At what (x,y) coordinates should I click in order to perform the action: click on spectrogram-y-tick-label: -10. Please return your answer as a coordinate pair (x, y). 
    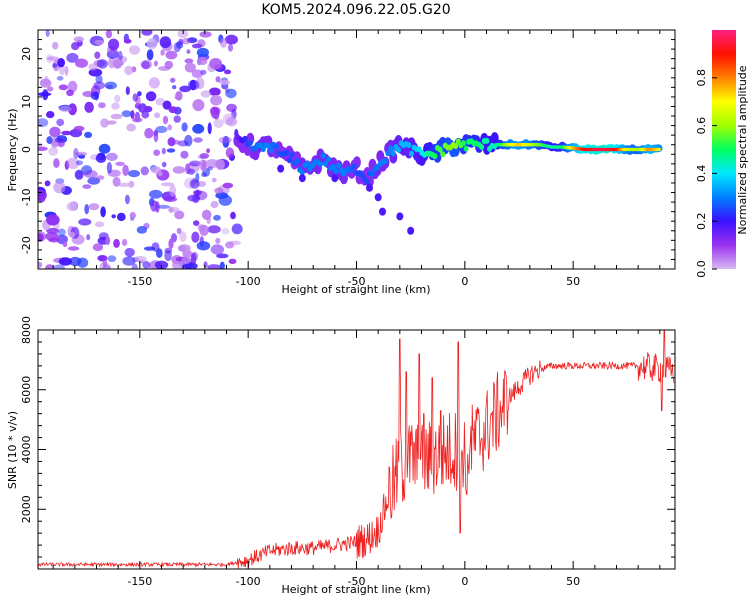
    Looking at the image, I should click on (26, 197).